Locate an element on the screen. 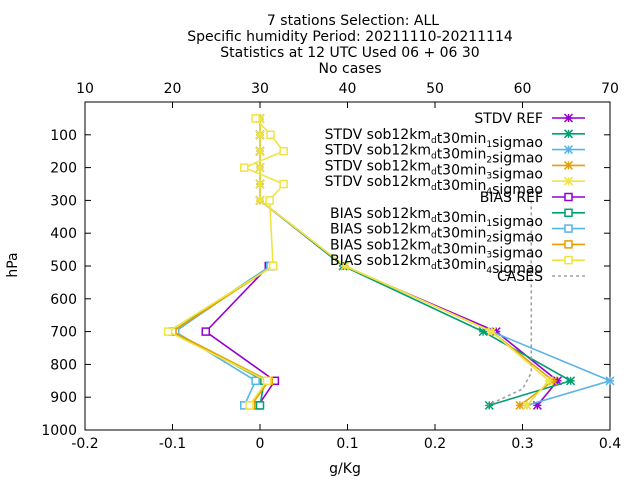 The image size is (640, 480). x-tick-label: 0.4 is located at coordinates (610, 444).